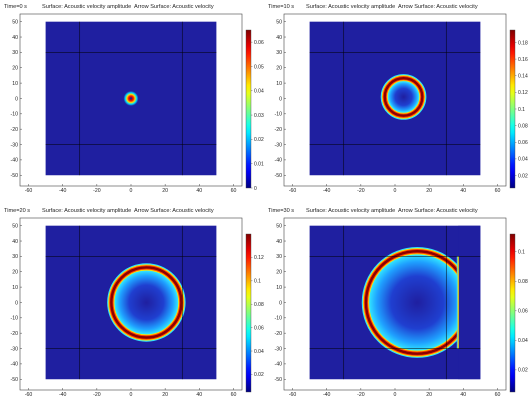  I want to click on colorbar-tick-label: 0.05, so click(259, 67).